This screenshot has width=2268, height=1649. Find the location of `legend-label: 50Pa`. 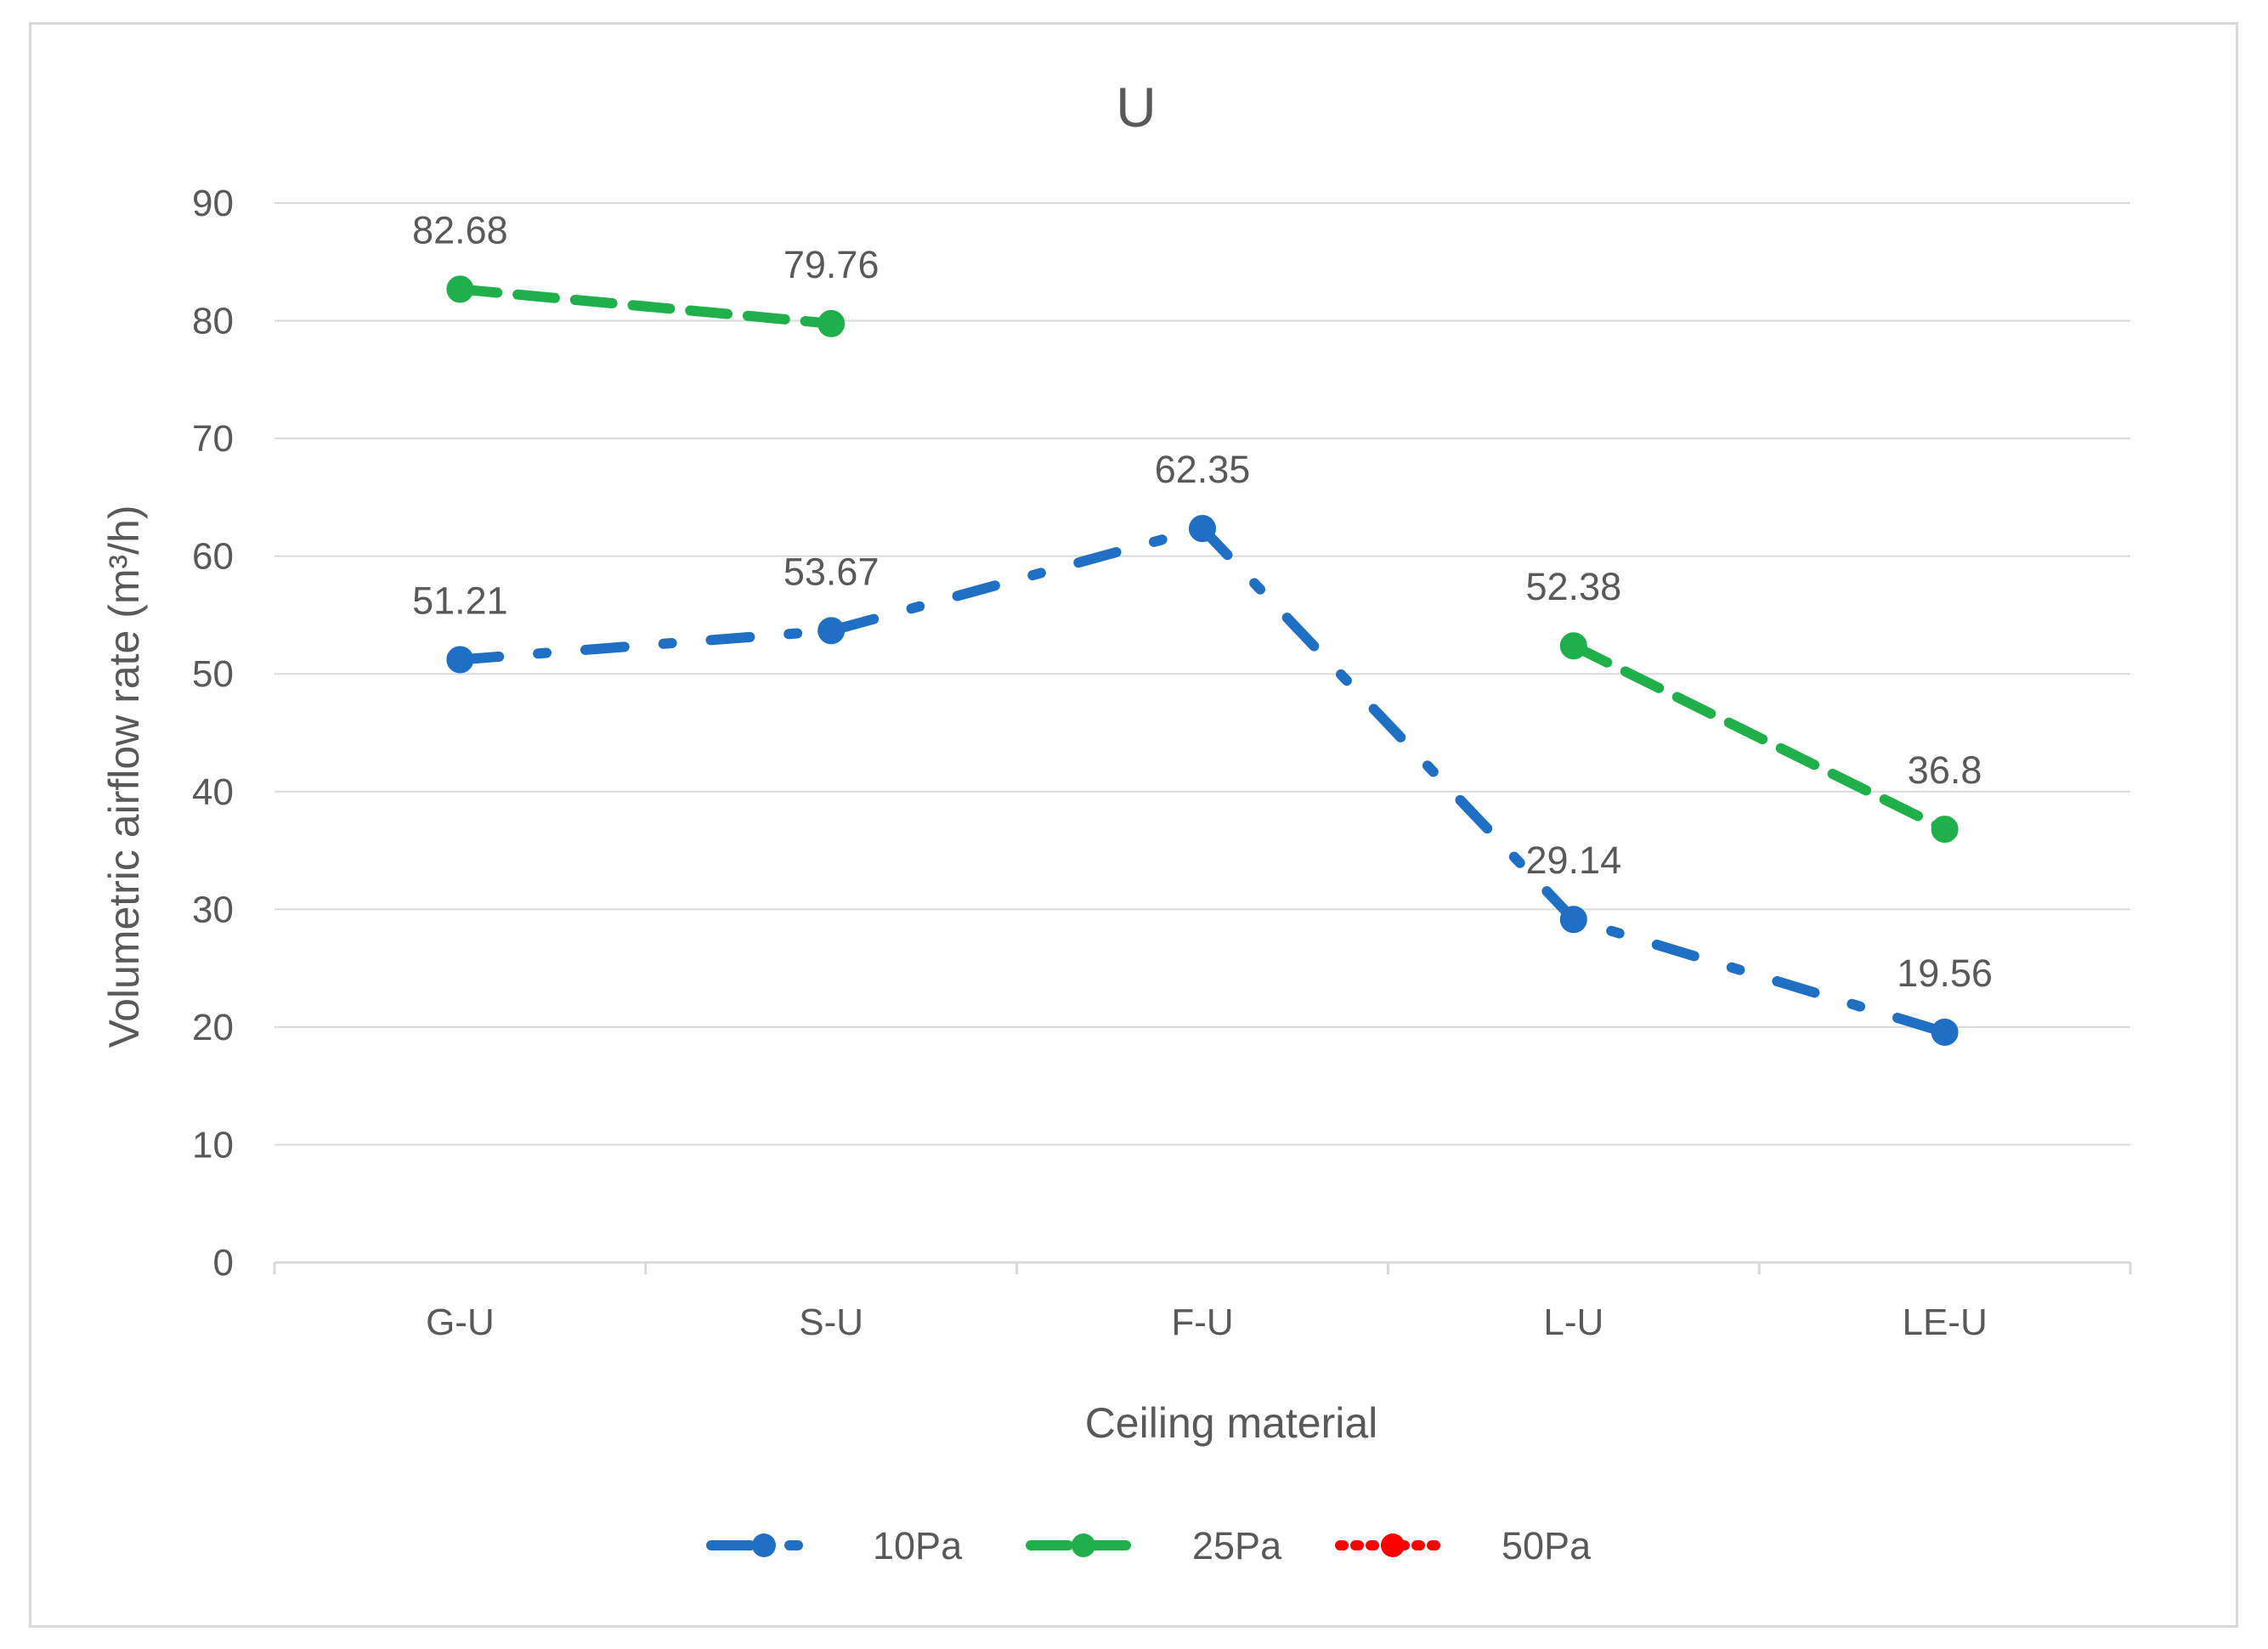

legend-label: 50Pa is located at coordinates (1547, 1545).